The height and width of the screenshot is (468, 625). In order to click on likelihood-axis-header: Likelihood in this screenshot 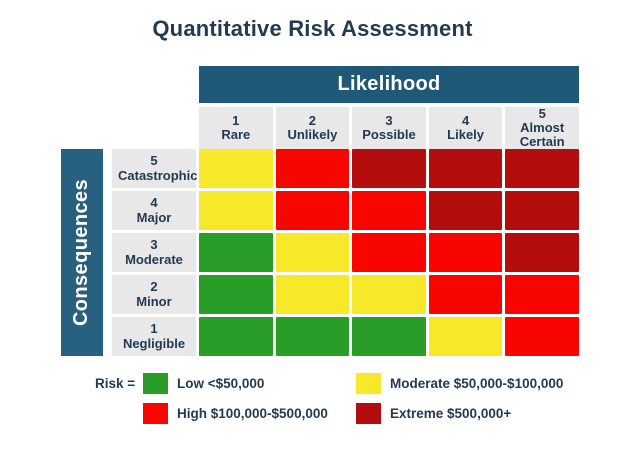, I will do `click(389, 84)`.